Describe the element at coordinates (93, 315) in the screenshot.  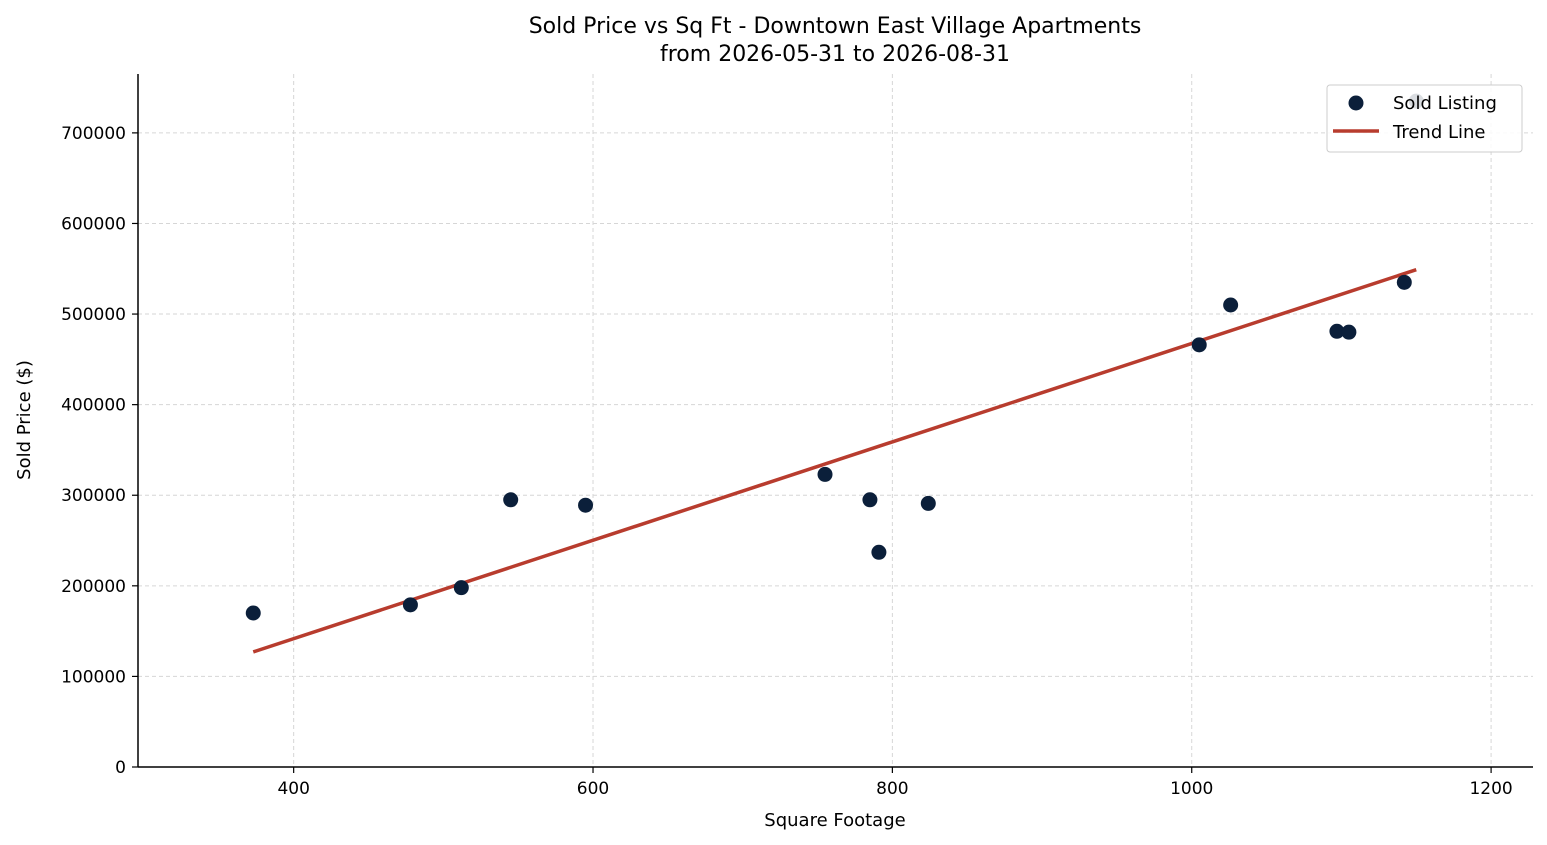
I see `y-tick-label: 500000` at that location.